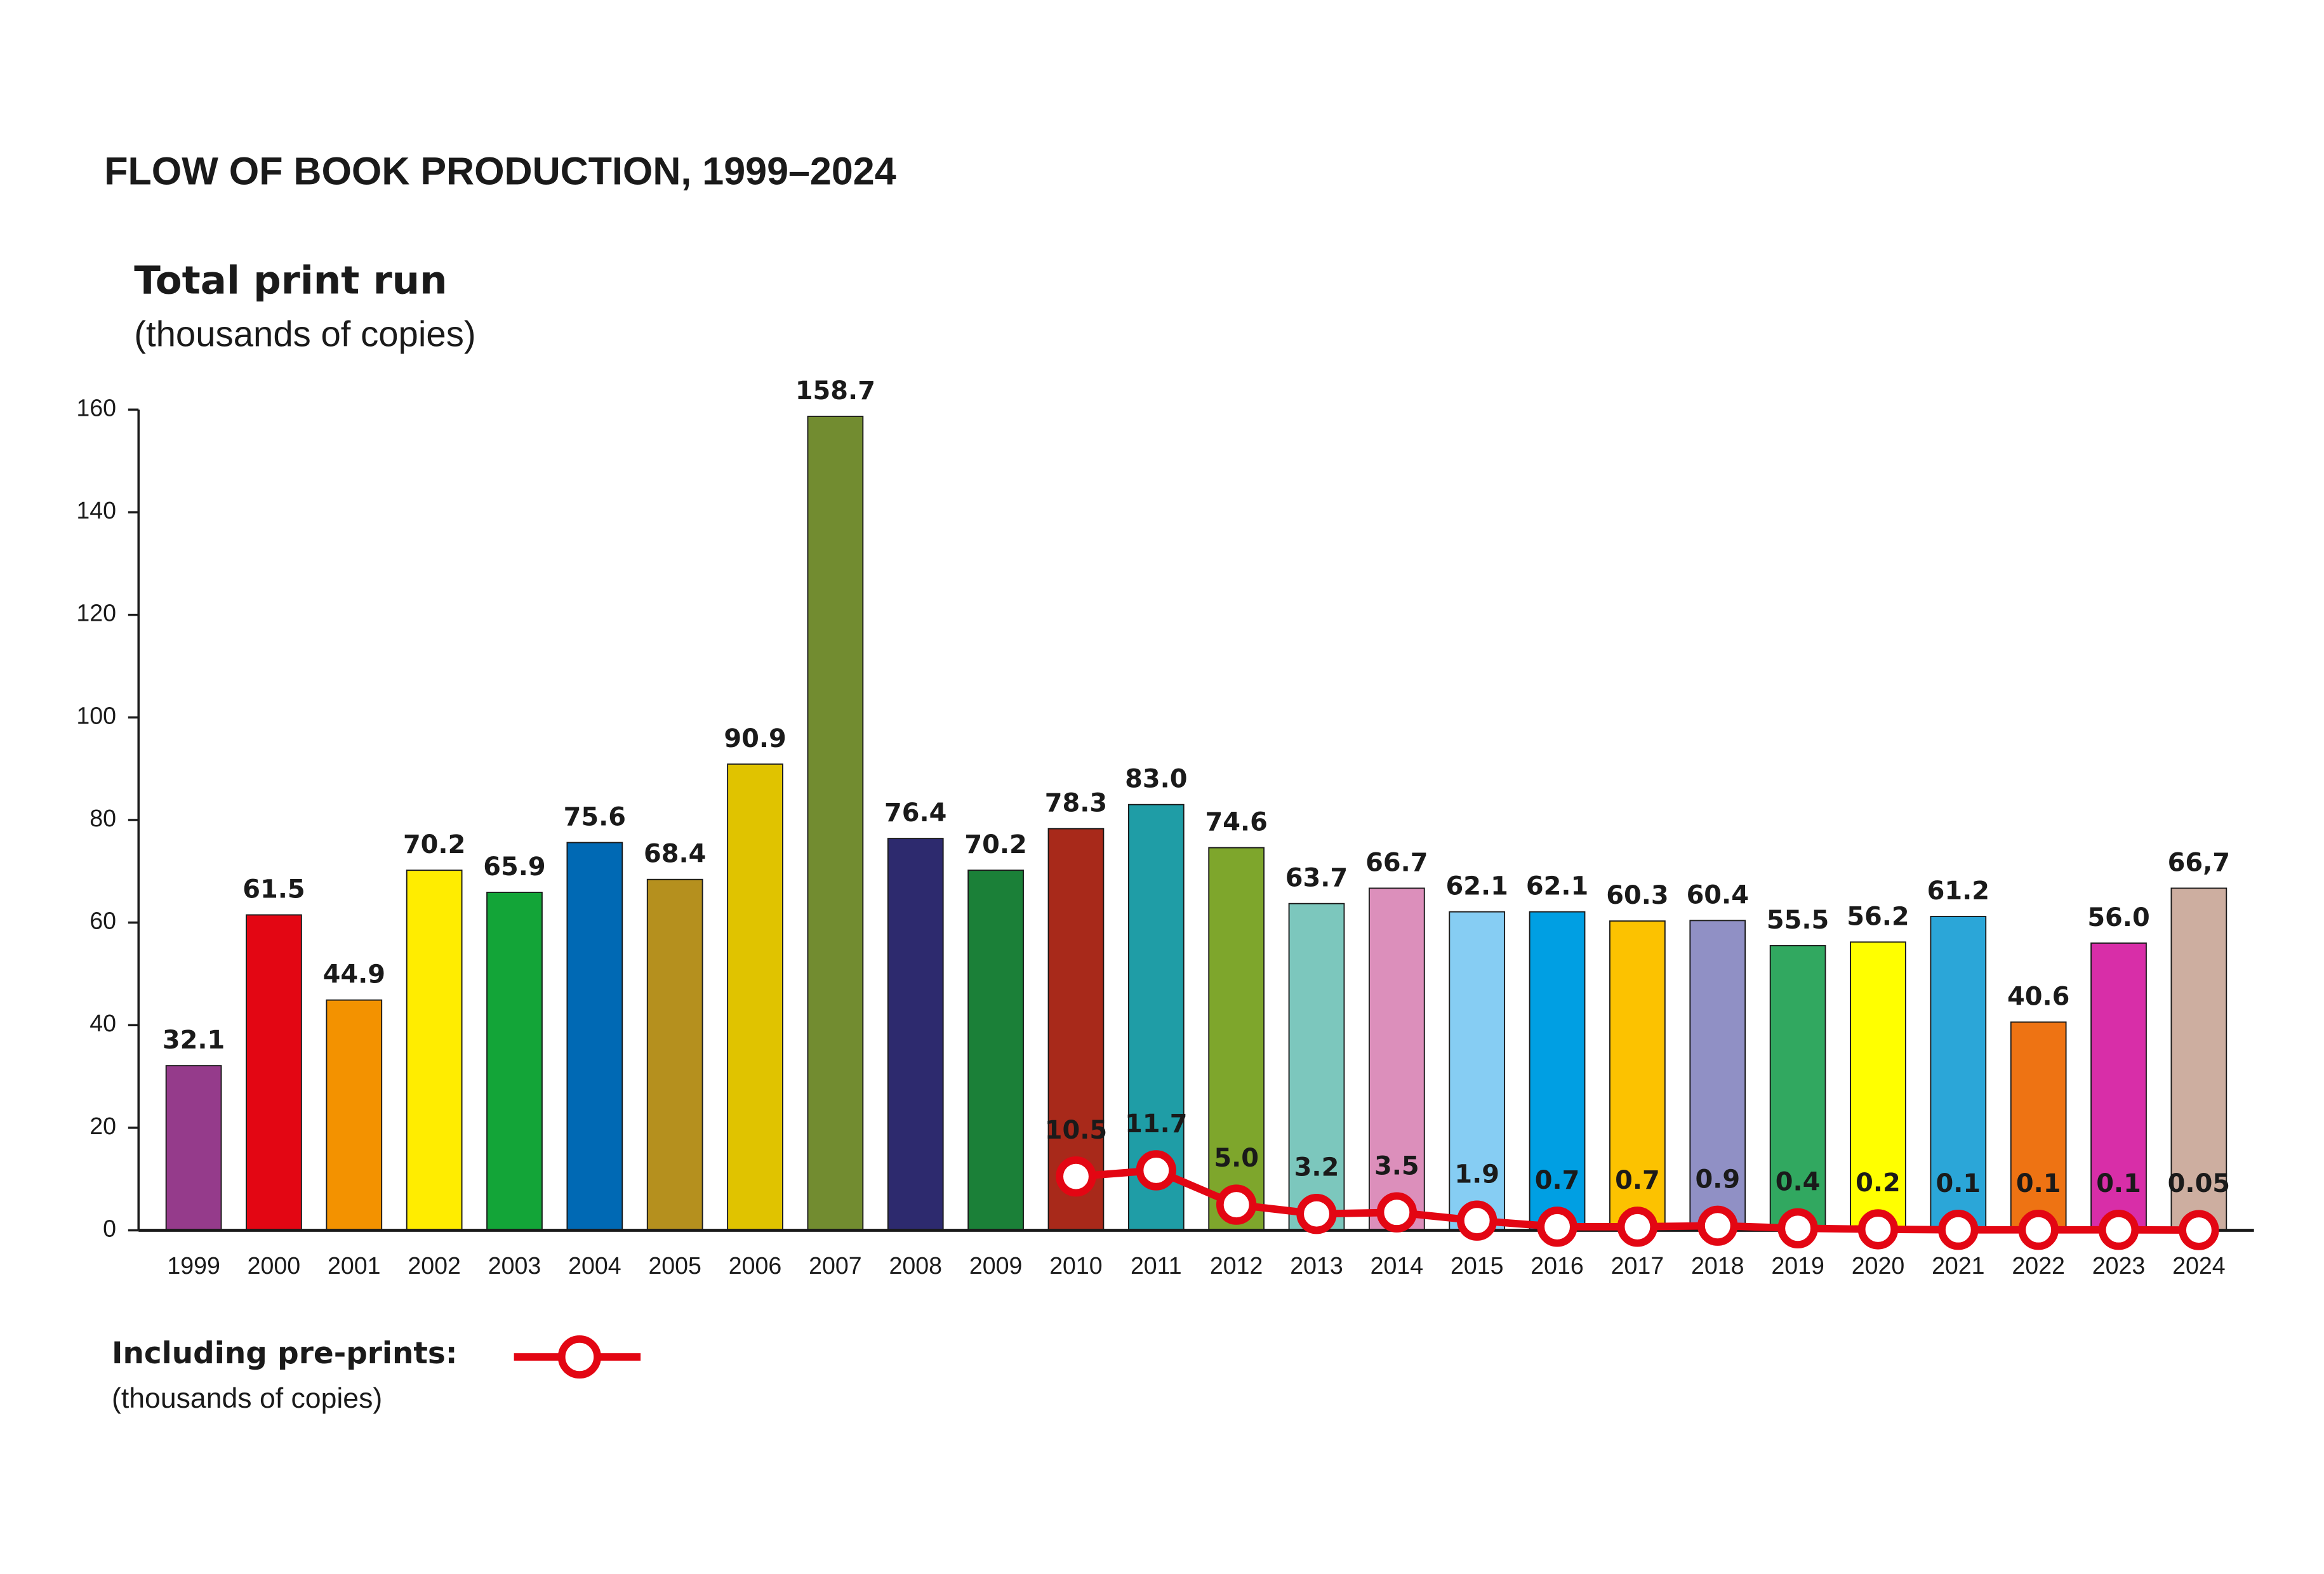 The image size is (2324, 1574). What do you see at coordinates (916, 1265) in the screenshot?
I see `x-tick-label: 2008` at bounding box center [916, 1265].